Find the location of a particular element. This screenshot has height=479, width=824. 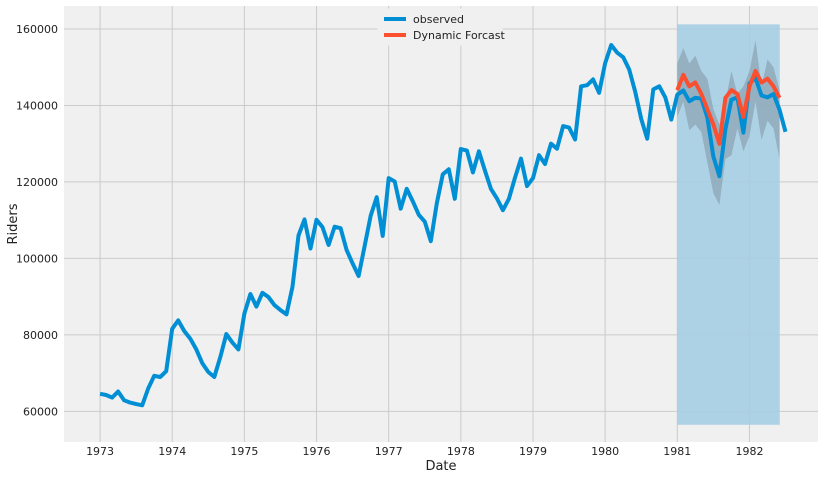

y-tick-label: 160000 is located at coordinates (37, 29).